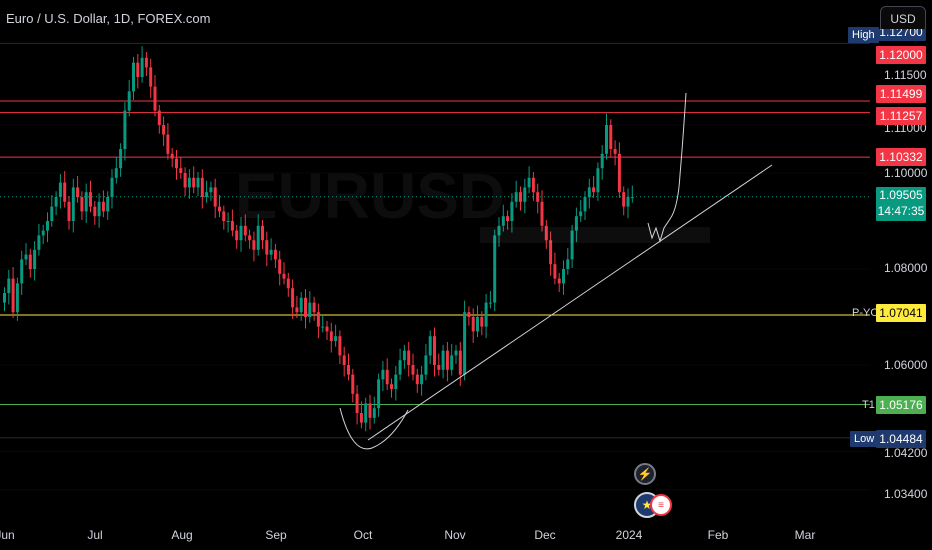  What do you see at coordinates (455, 535) in the screenshot?
I see `time-axis-label: Nov` at bounding box center [455, 535].